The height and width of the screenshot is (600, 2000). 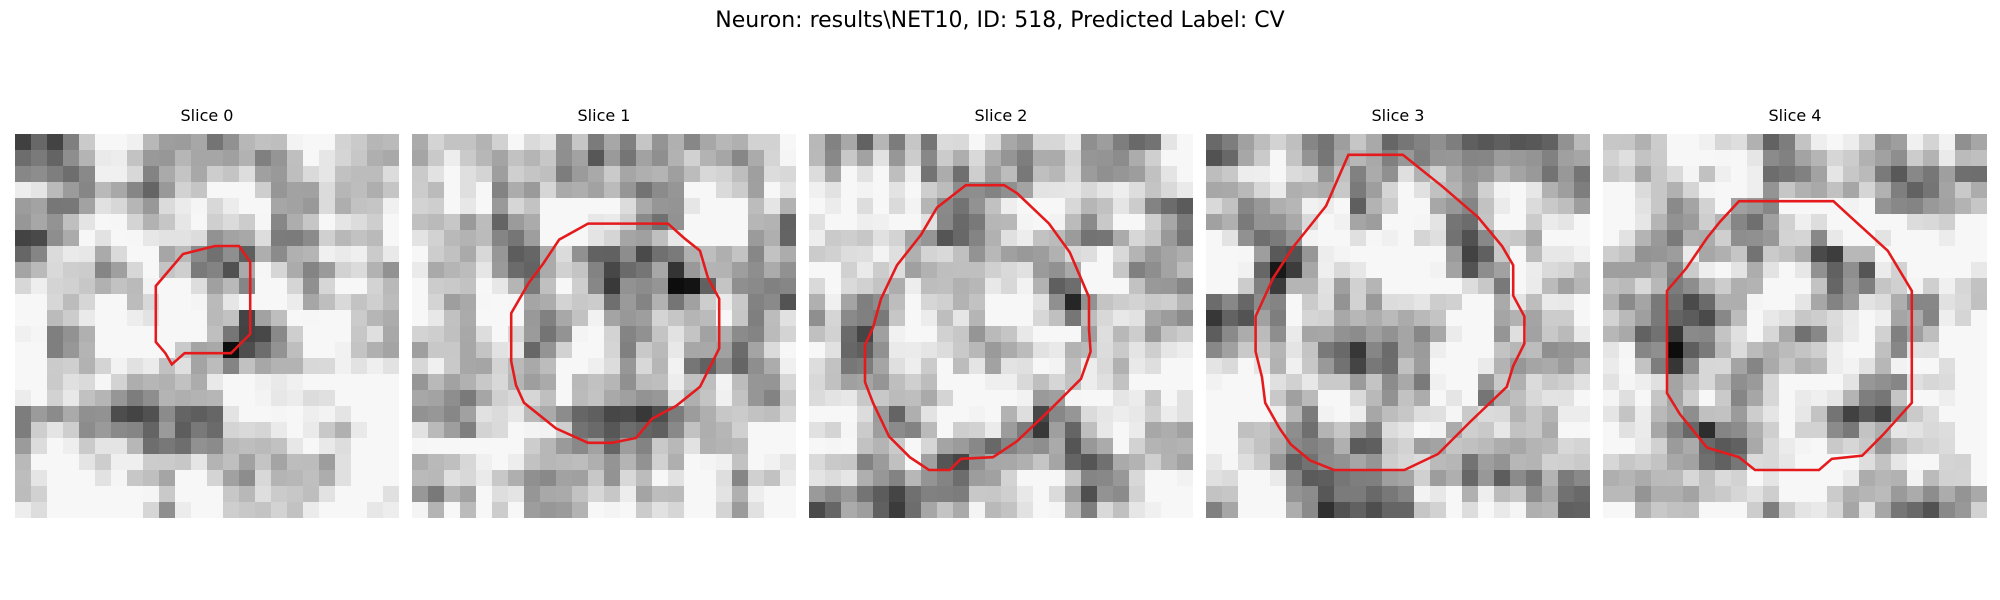 I want to click on neuron-contour, so click(x=615, y=333).